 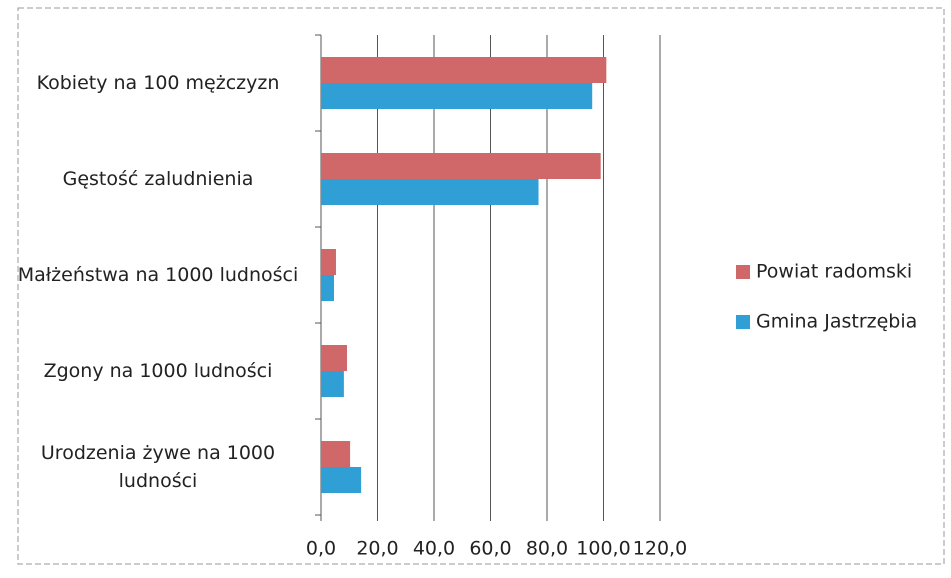 What do you see at coordinates (158, 83) in the screenshot?
I see `y-tick-label: Kobiety na 100 mężczyzn` at bounding box center [158, 83].